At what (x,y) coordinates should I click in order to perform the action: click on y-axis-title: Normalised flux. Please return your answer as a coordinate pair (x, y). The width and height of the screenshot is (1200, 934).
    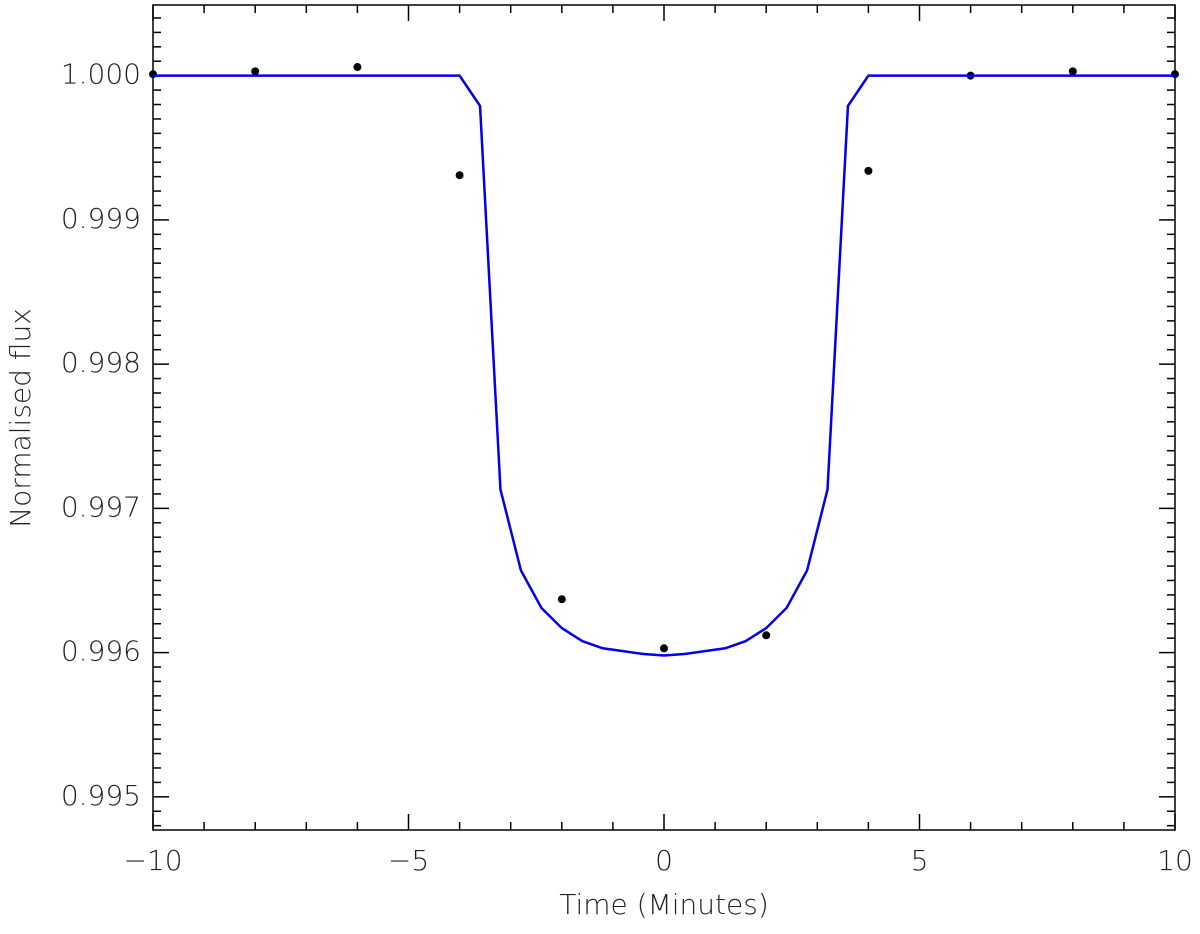
    Looking at the image, I should click on (20, 418).